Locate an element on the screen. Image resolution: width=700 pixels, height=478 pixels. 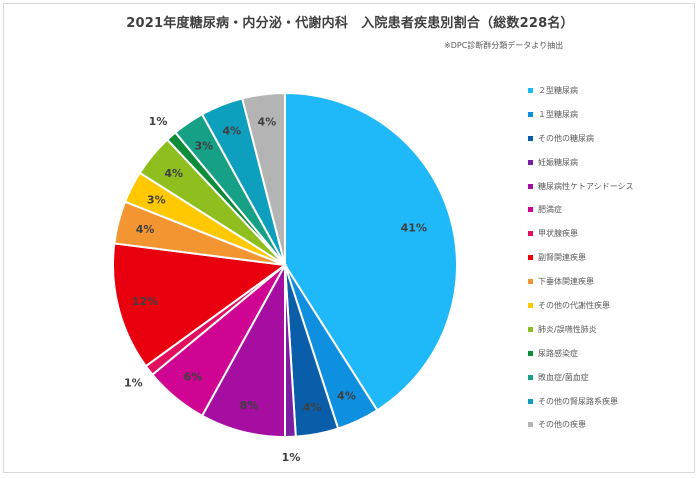
legend-item: 肺炎/誤嚥性肺炎 is located at coordinates (608, 337).